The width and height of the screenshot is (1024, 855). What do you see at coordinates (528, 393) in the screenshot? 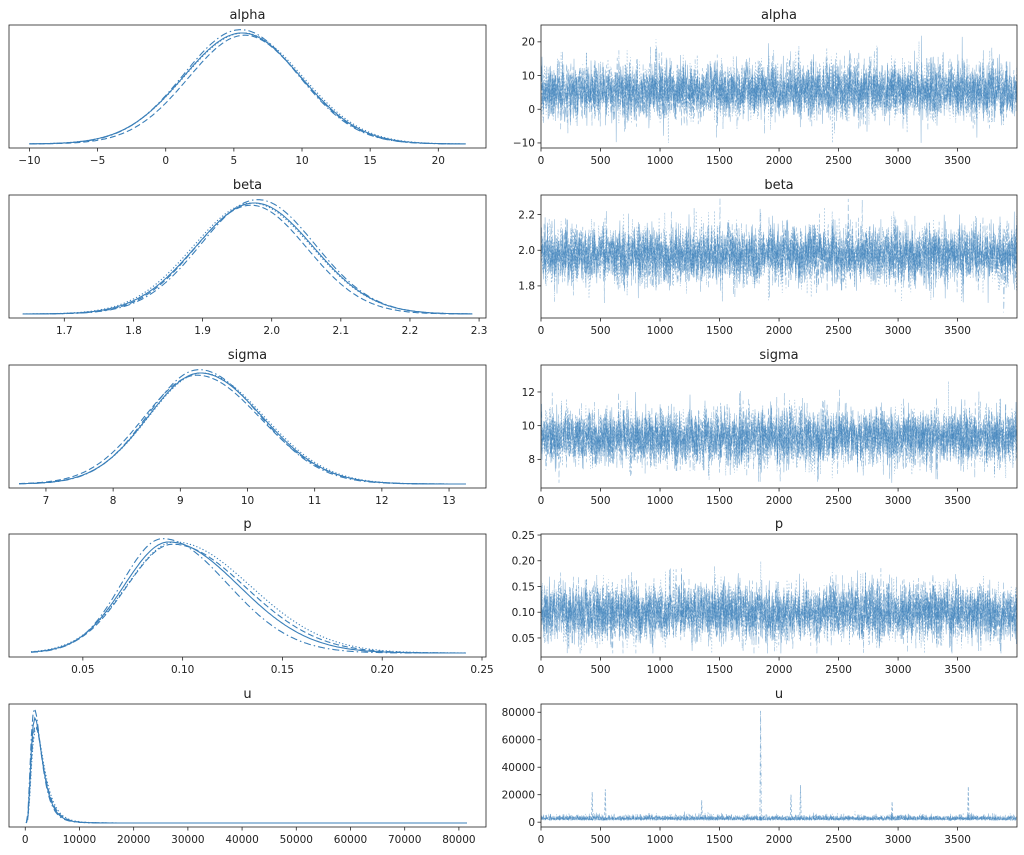
I see `y-tick-label: 12` at bounding box center [528, 393].